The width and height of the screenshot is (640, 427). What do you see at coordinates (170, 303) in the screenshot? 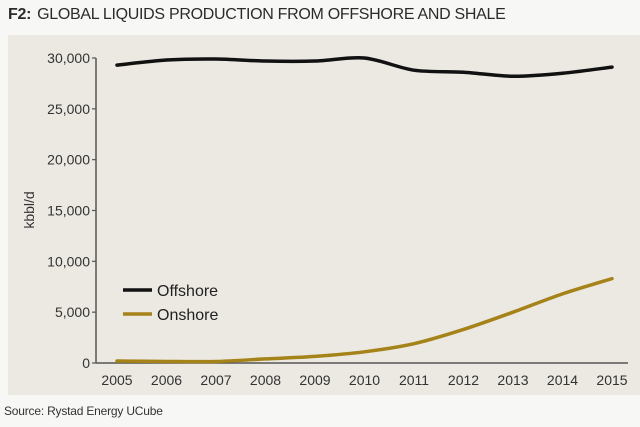
I see `legend: Offshore Onshore` at bounding box center [170, 303].